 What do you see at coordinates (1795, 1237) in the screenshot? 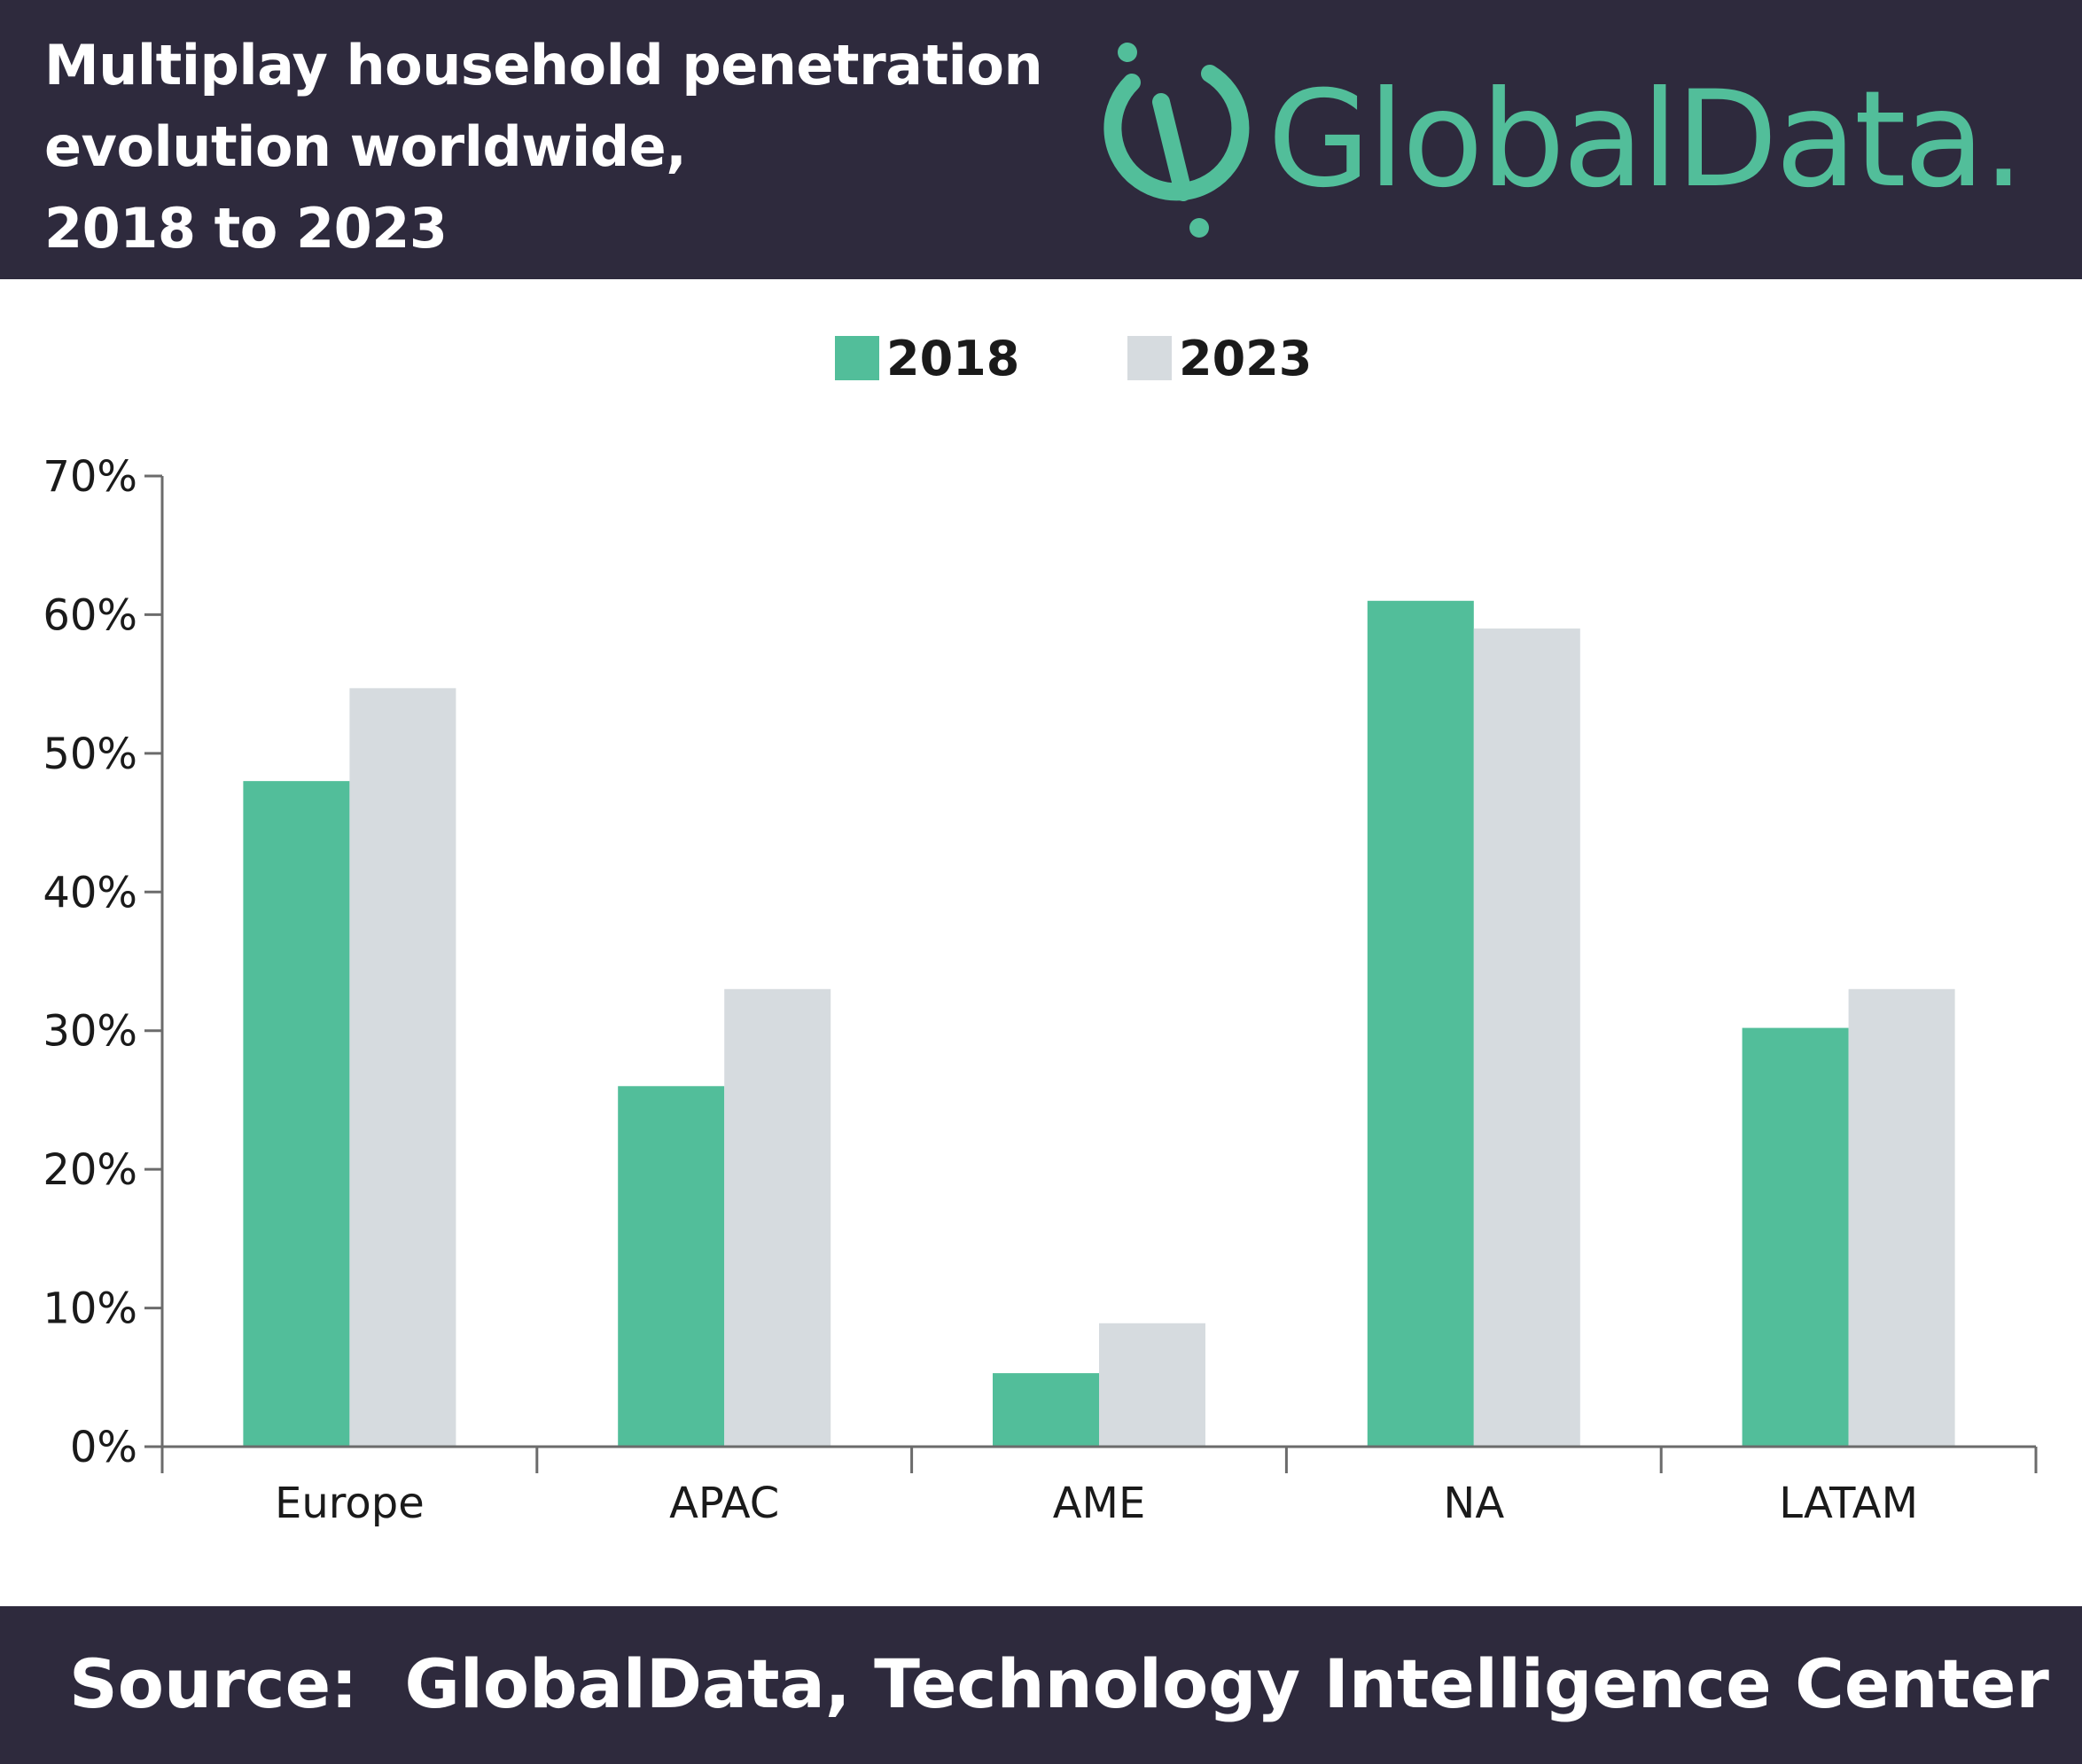
I see `bar-2018-latam` at bounding box center [1795, 1237].